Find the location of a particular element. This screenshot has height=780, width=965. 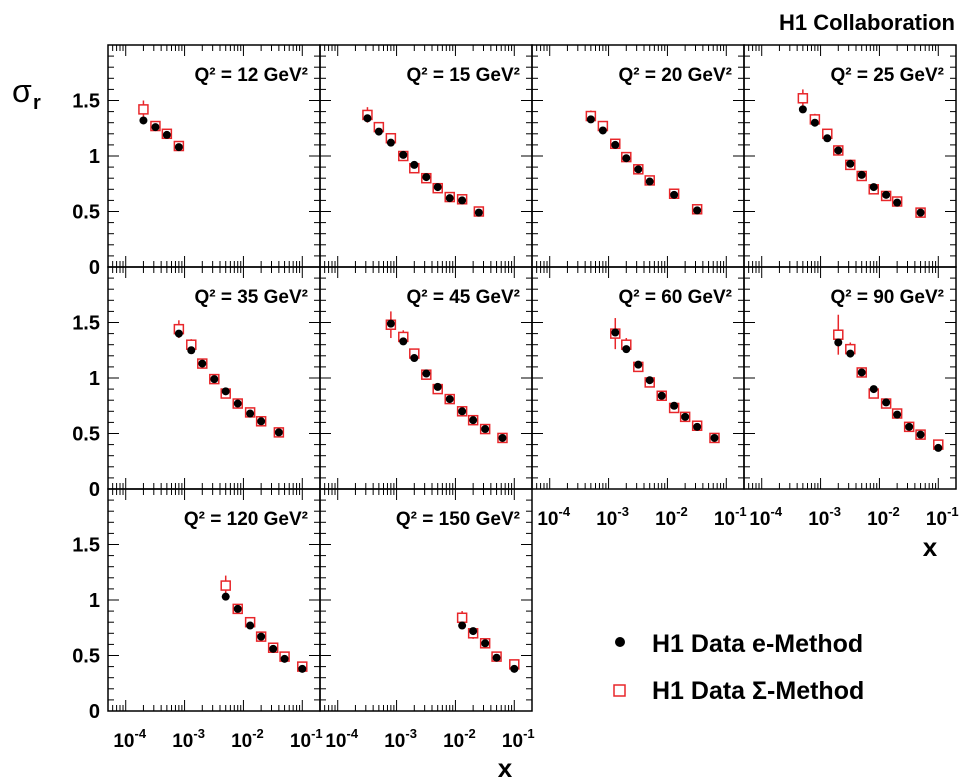

panel-label: Q² = 90 GeV² is located at coordinates (887, 297).